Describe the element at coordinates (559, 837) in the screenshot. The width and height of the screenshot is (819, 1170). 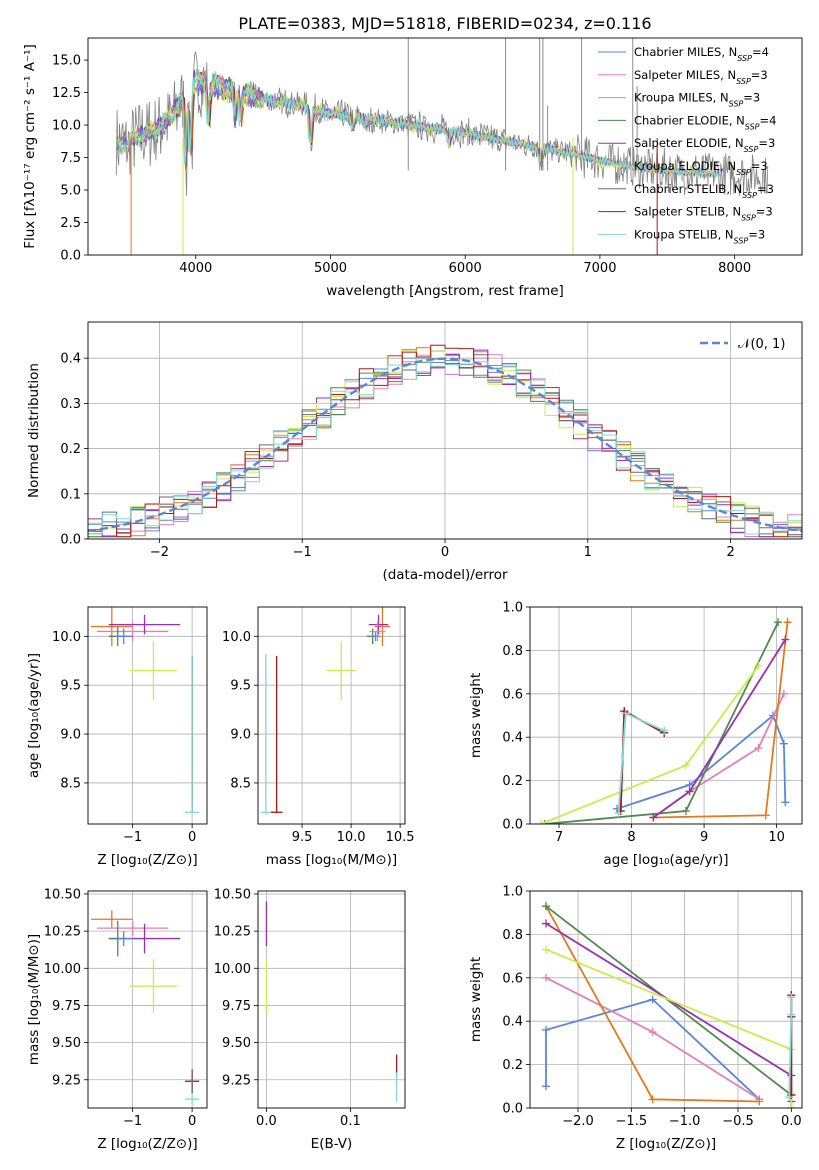
I see `x-tick-label: 7` at that location.